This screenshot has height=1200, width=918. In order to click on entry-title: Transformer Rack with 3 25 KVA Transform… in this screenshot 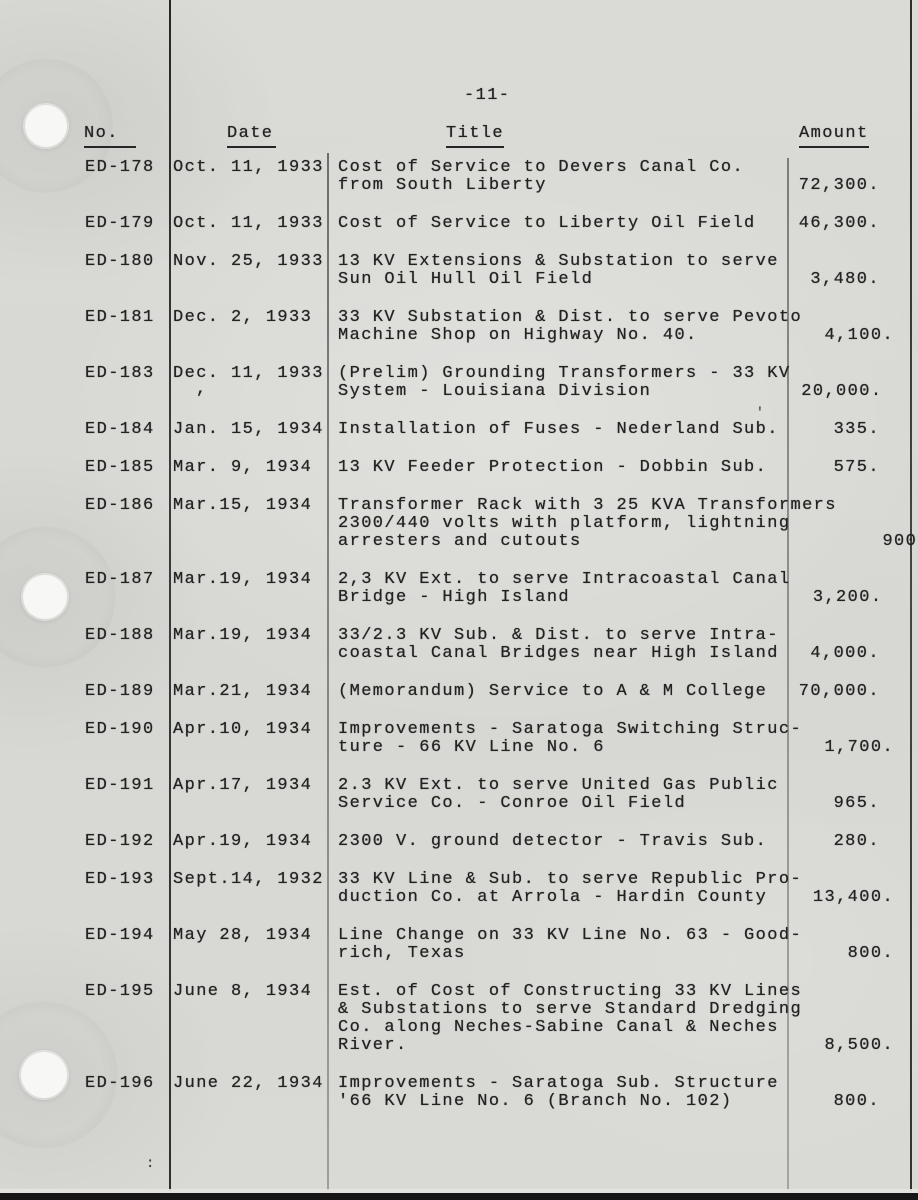, I will do `click(587, 523)`.